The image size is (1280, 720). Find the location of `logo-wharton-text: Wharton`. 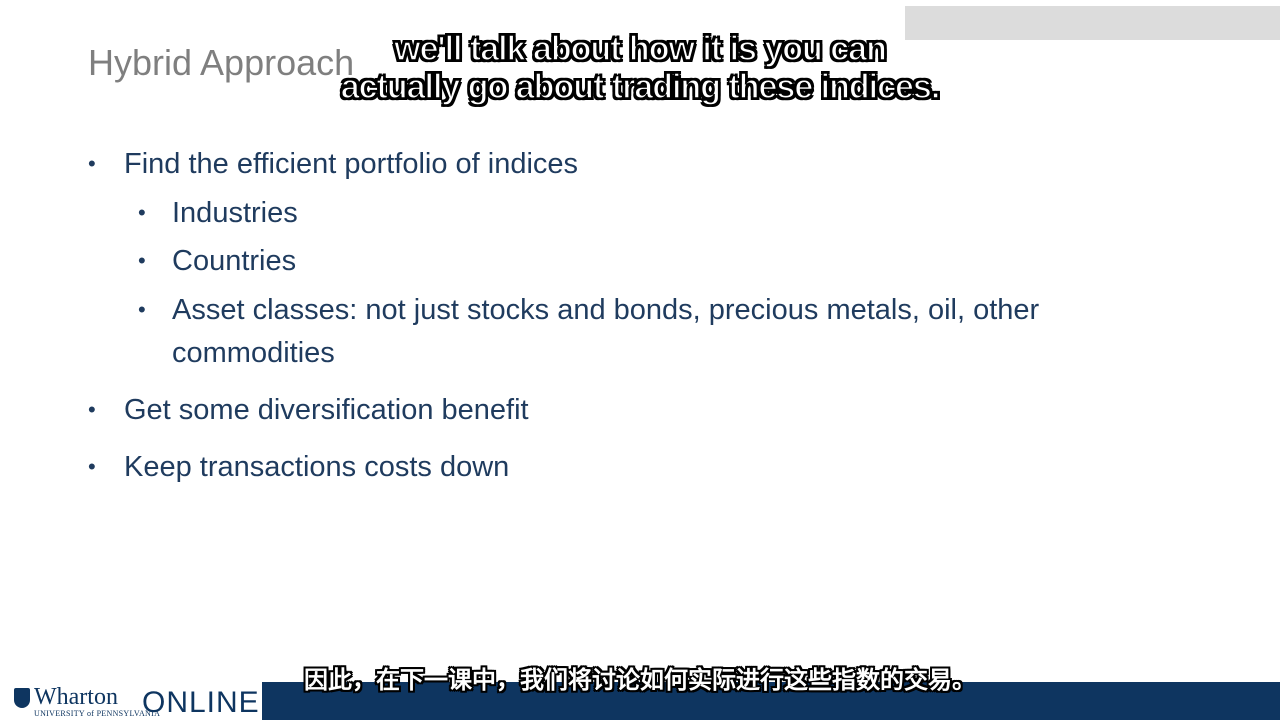

logo-wharton-text: Wharton is located at coordinates (76, 697).